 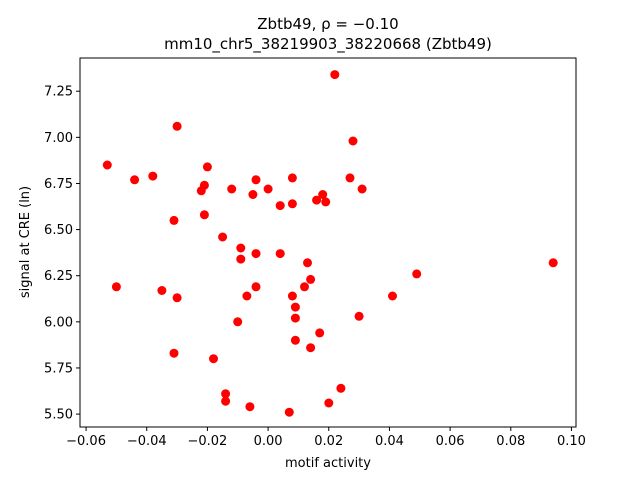 What do you see at coordinates (510, 441) in the screenshot?
I see `x-tick-label: 0.08` at bounding box center [510, 441].